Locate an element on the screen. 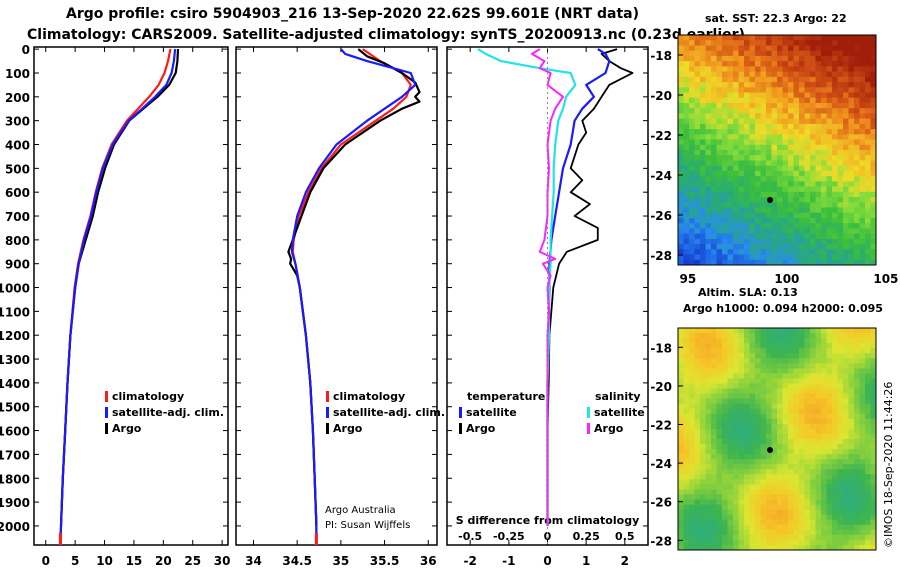  sla-map-title: Altim. SLA: 0.13 is located at coordinates (748, 292).